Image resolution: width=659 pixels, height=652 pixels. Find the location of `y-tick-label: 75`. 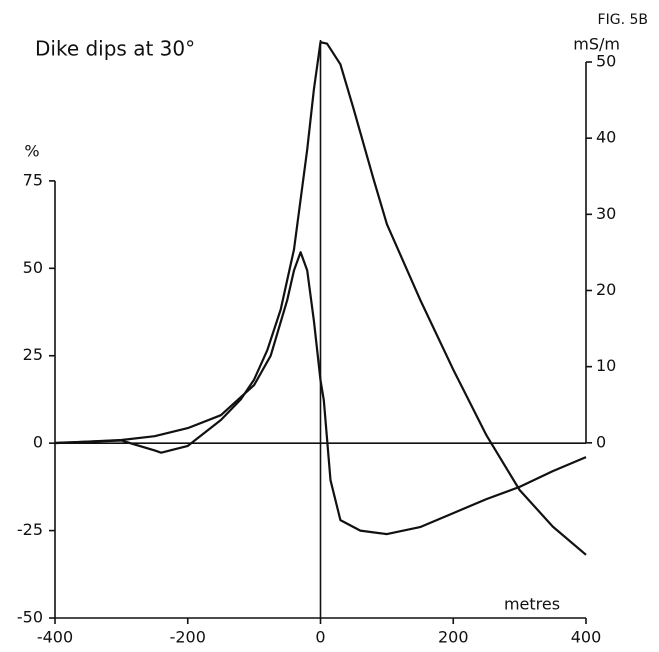

y-tick-label: 75 is located at coordinates (33, 179).